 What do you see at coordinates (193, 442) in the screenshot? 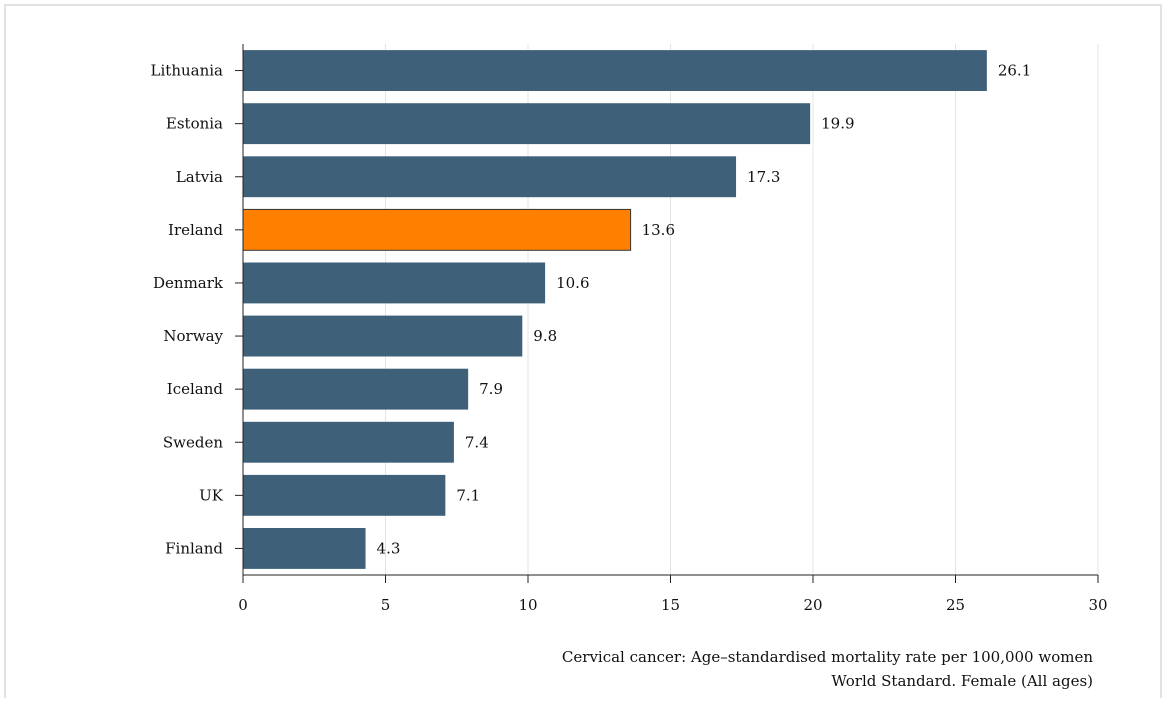
I see `category-label: Sweden` at bounding box center [193, 442].